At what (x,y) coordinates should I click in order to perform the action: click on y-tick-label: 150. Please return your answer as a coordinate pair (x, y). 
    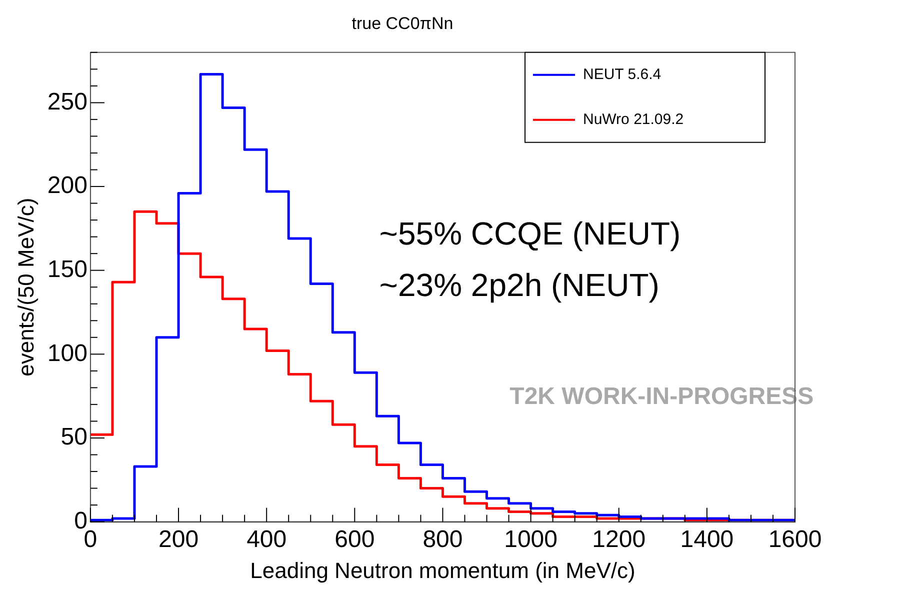
    Looking at the image, I should click on (67, 269).